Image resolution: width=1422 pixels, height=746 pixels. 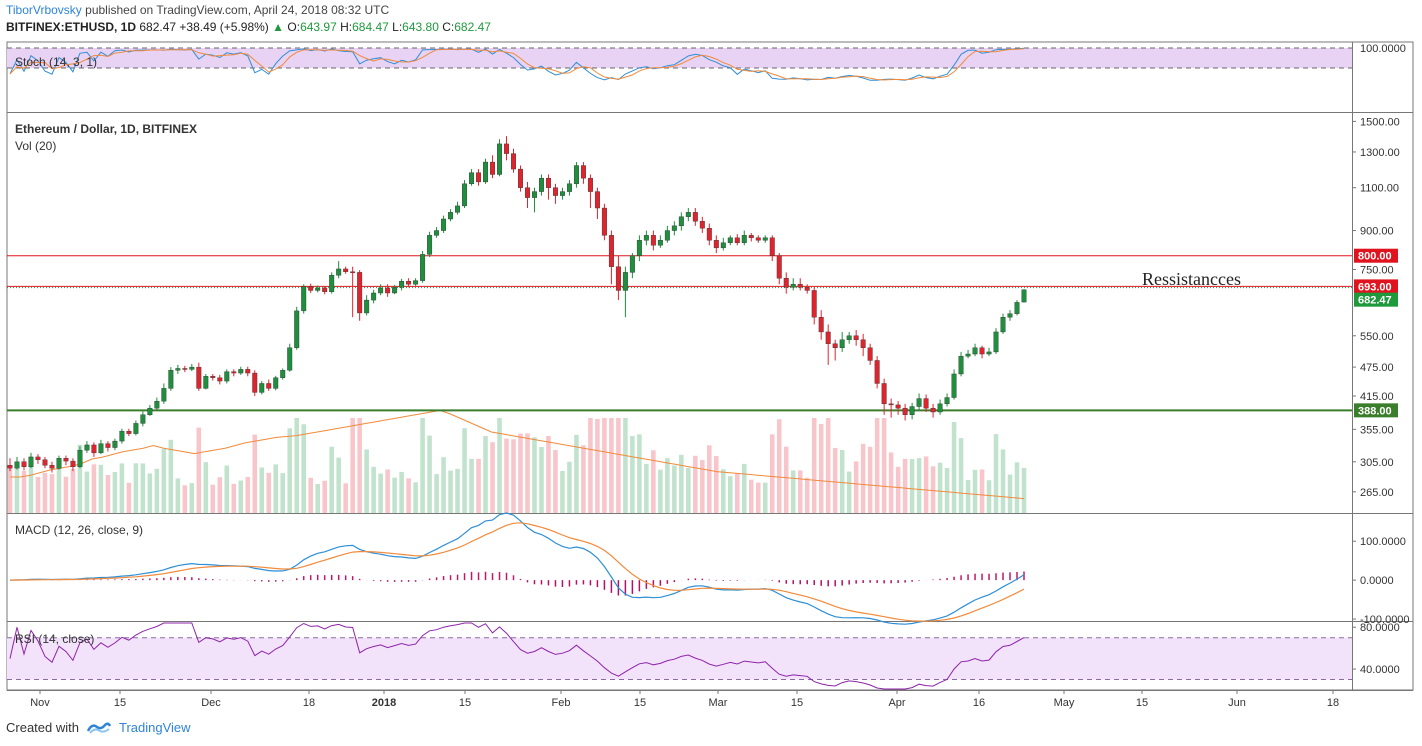 I want to click on time-tick-label: 2018, so click(x=384, y=703).